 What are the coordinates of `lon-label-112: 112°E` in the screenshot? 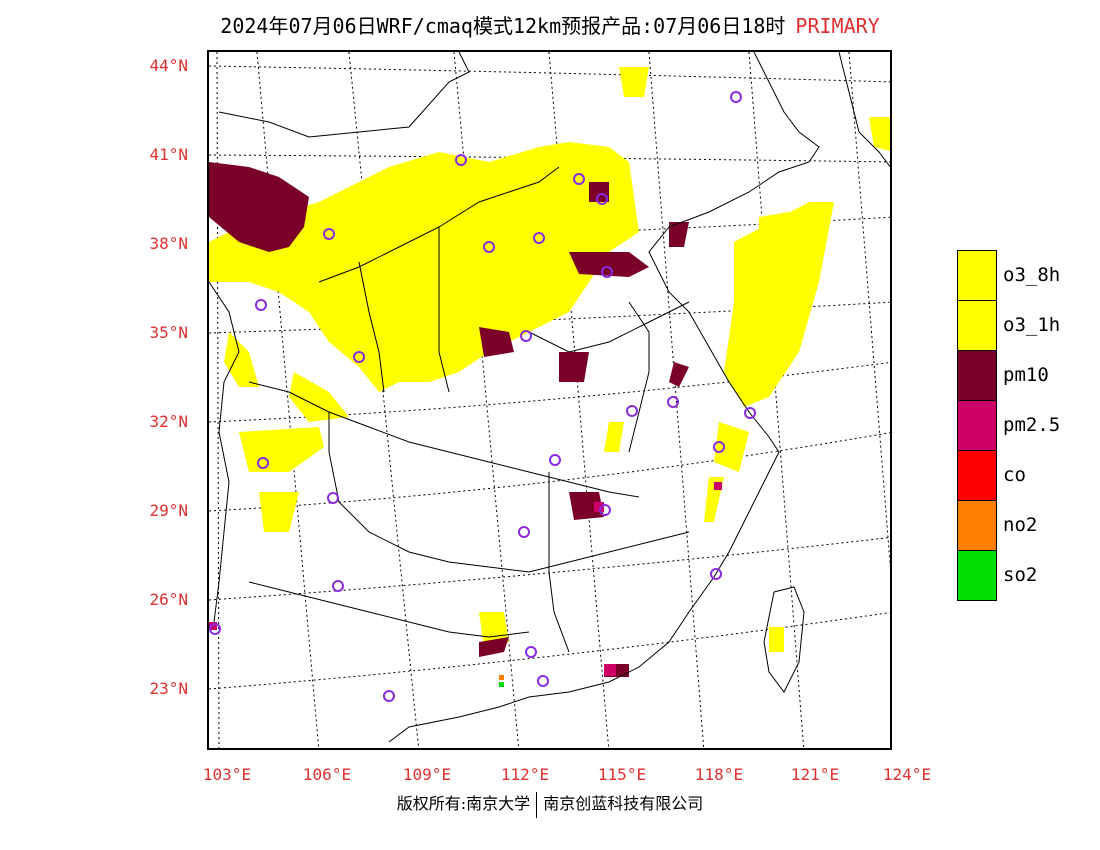 It's located at (525, 774).